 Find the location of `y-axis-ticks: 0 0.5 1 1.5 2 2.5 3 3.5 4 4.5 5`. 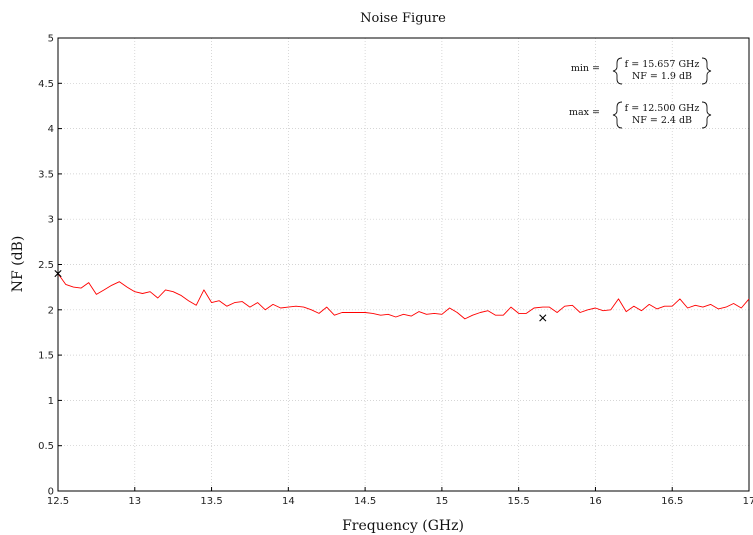

y-axis-ticks: 0 0.5 1 1.5 2 2.5 3 3.5 4 4.5 5 is located at coordinates (50, 266).